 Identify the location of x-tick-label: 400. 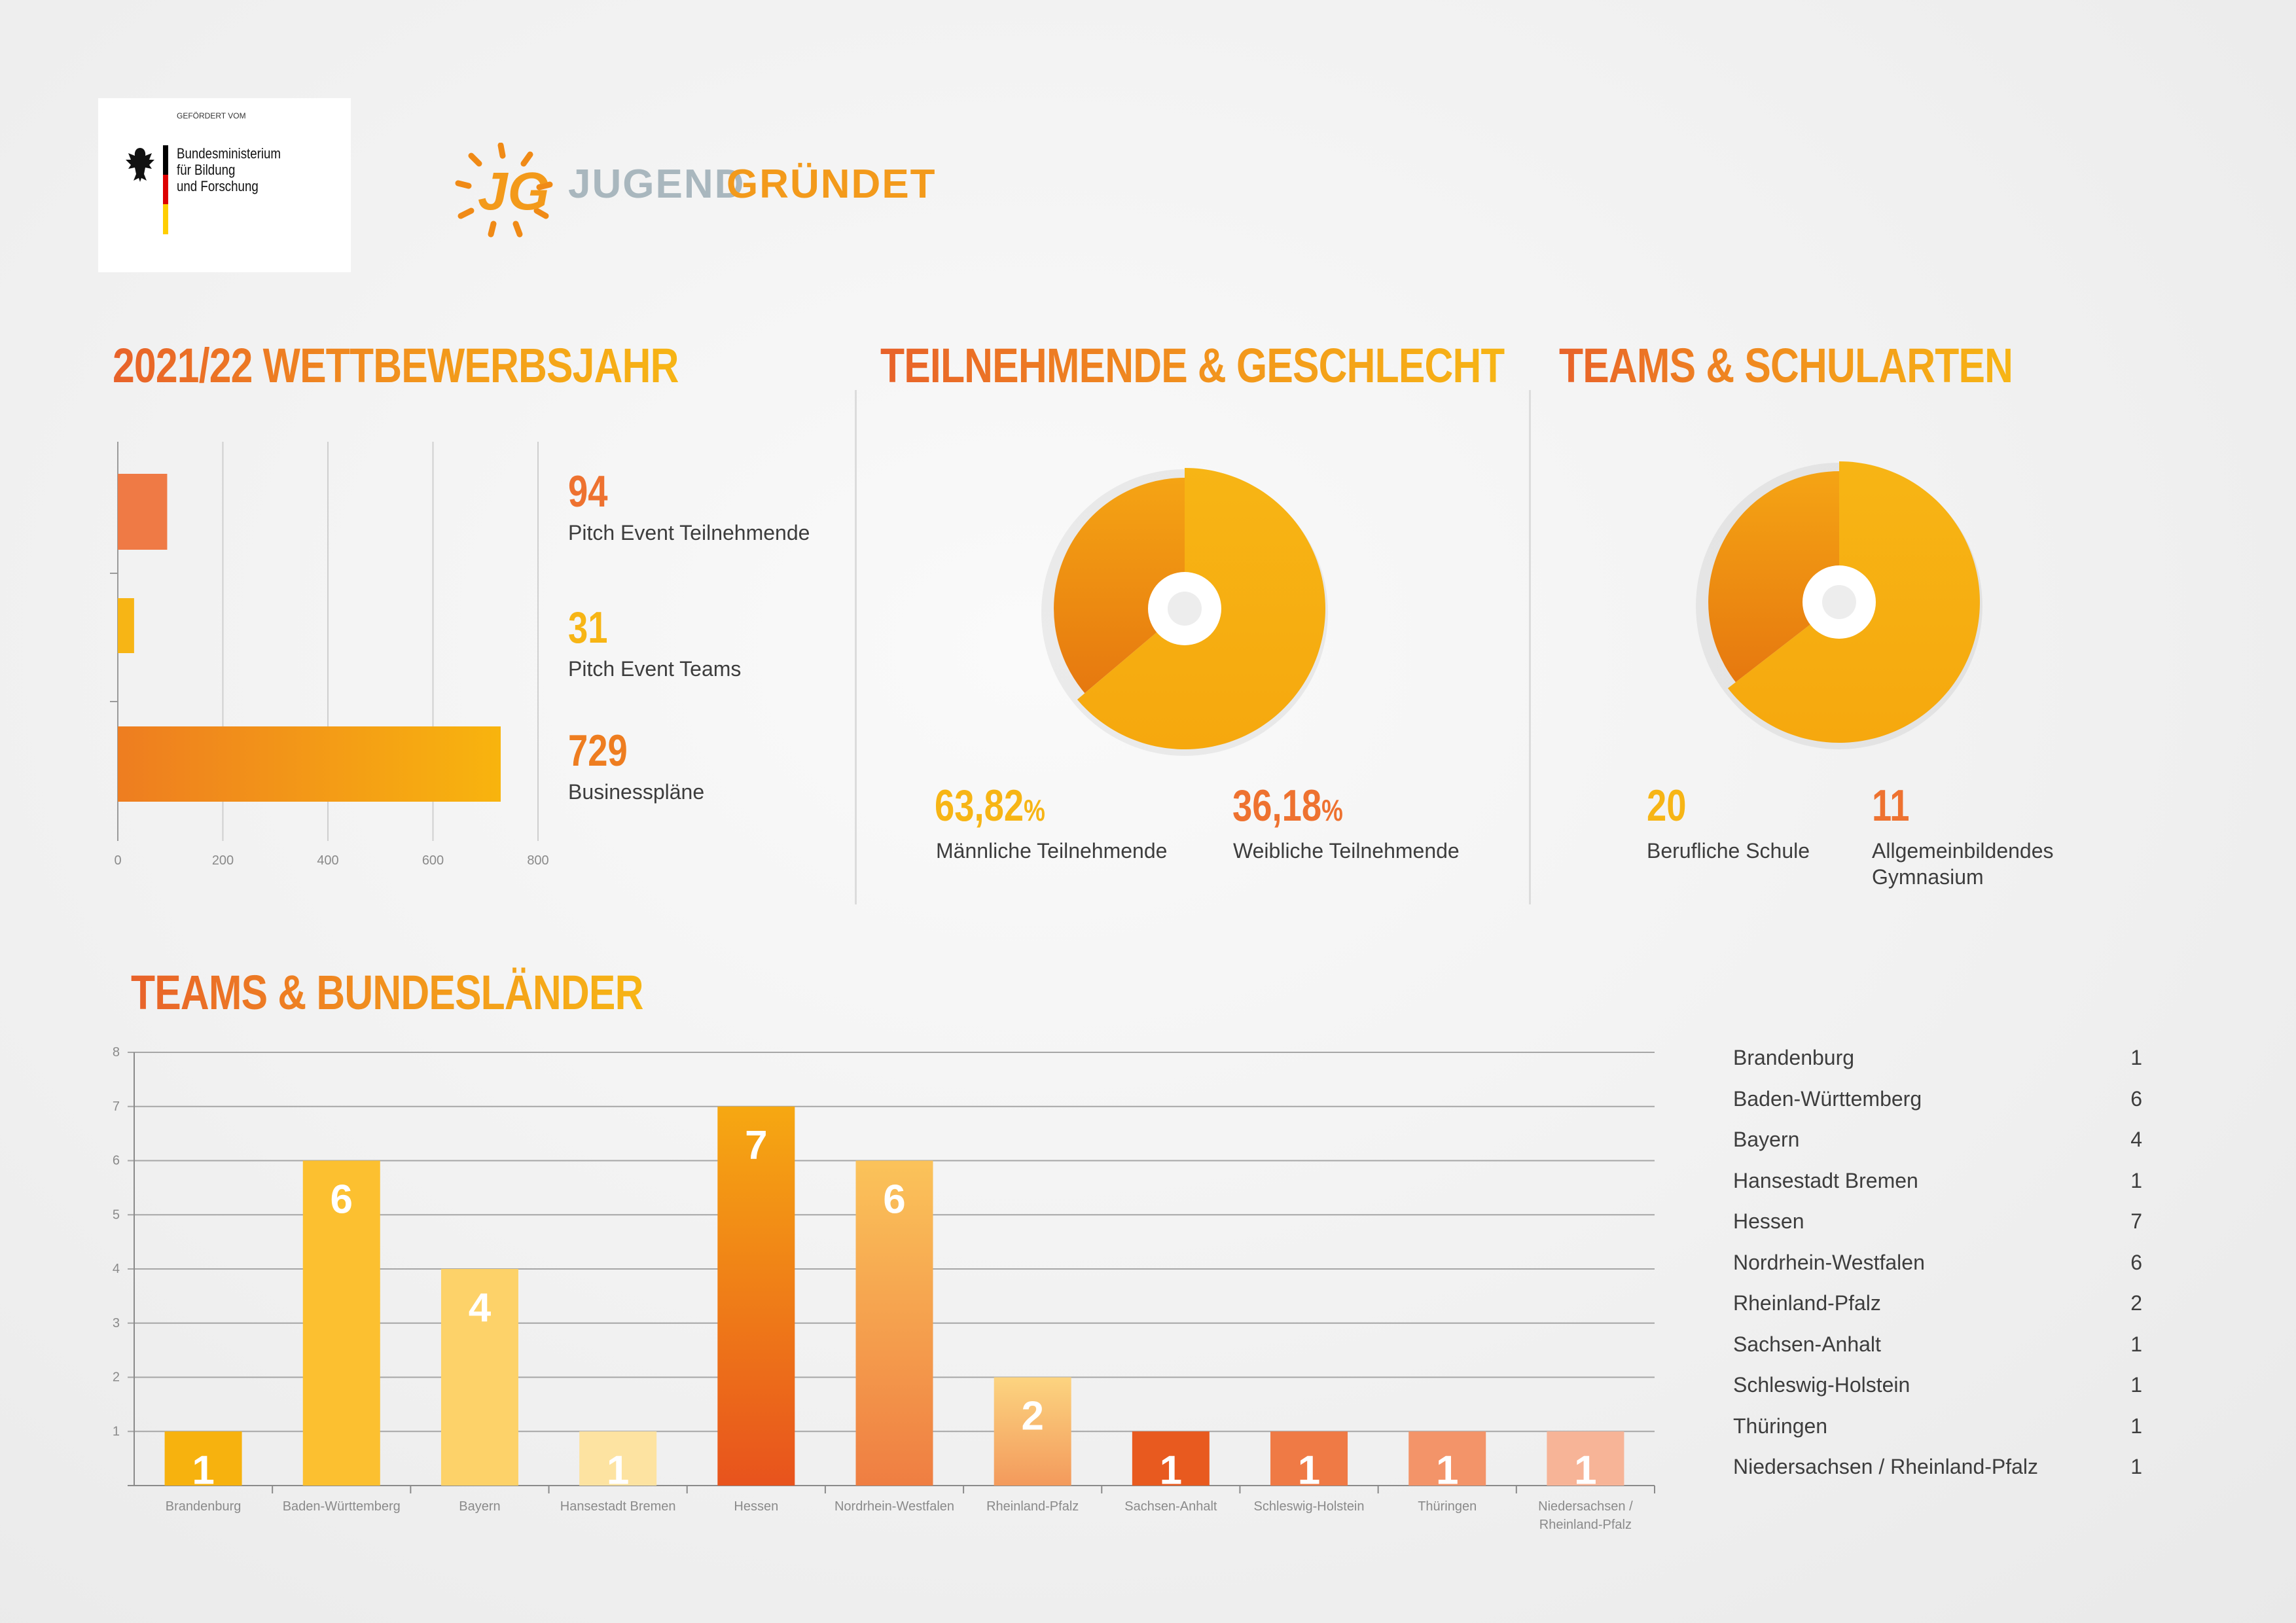
(327, 860).